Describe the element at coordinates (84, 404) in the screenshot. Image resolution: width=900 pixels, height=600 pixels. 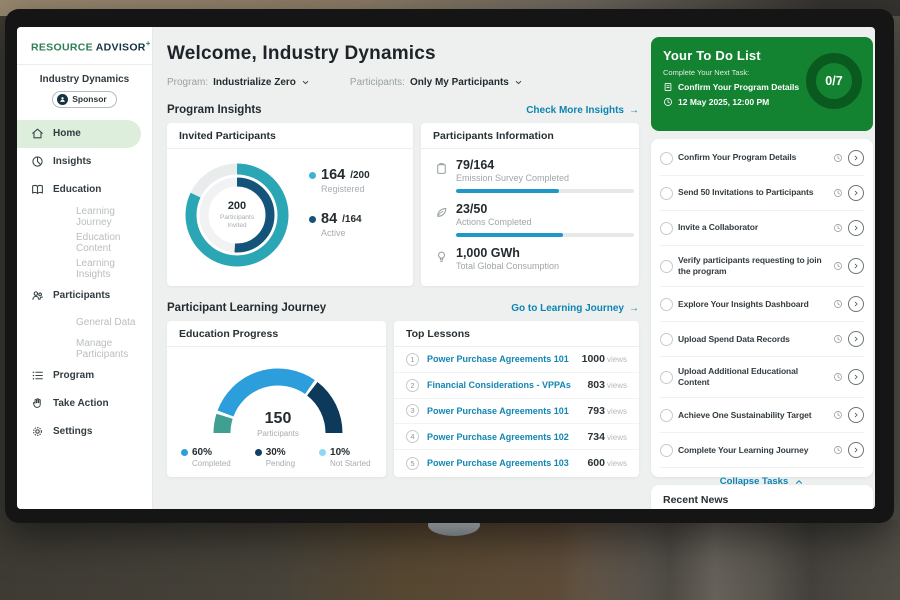
I see `sidebar-item: Take Action` at that location.